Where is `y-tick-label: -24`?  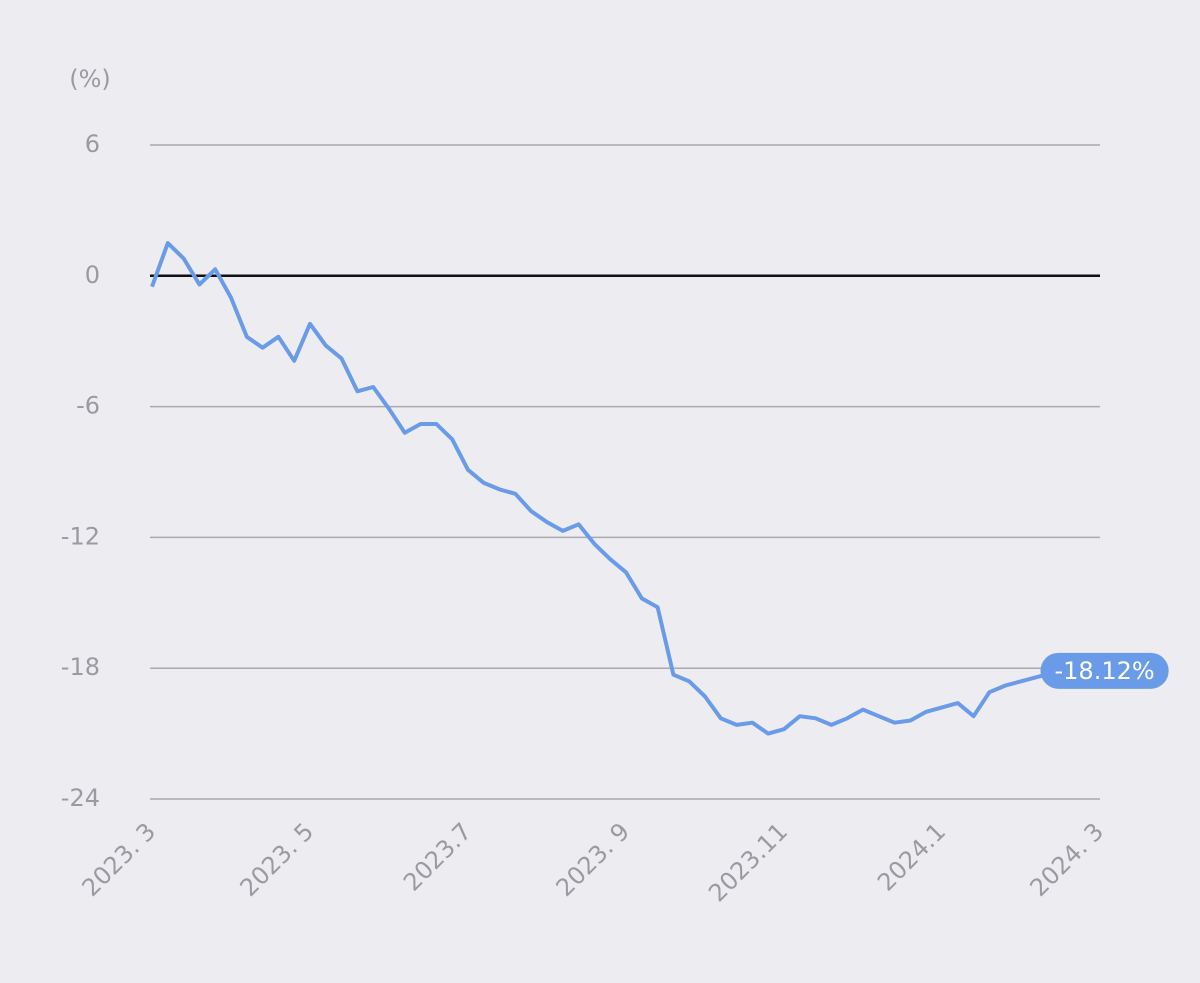
y-tick-label: -24 is located at coordinates (80, 798).